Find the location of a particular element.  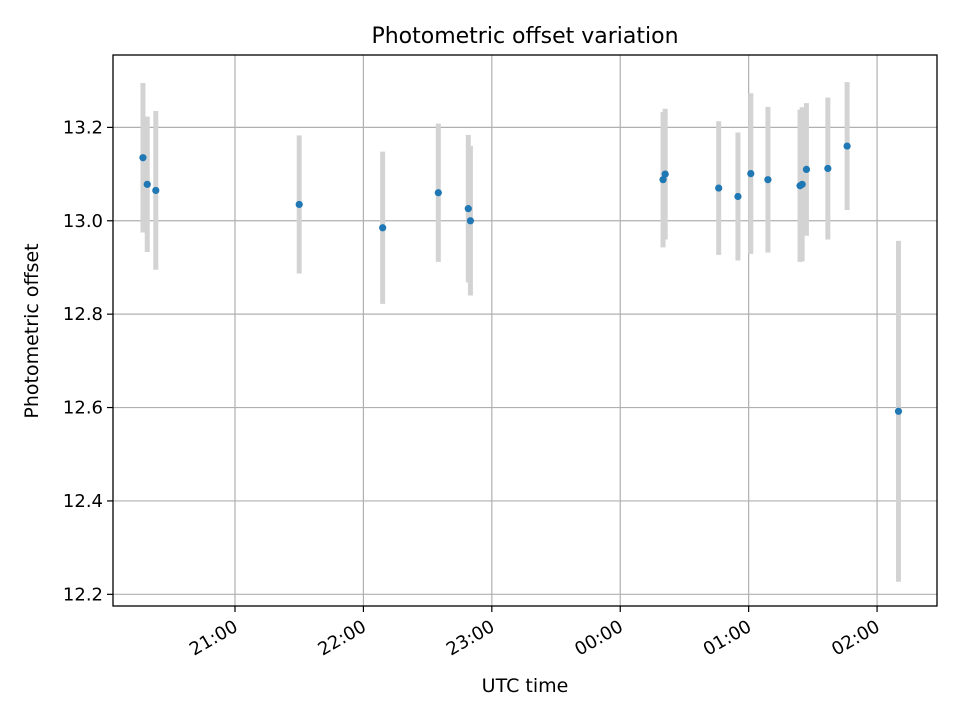

y-axis-ticks: 12.2 12.4 12.6 12.8 13.0 13.2 is located at coordinates (88, 361).